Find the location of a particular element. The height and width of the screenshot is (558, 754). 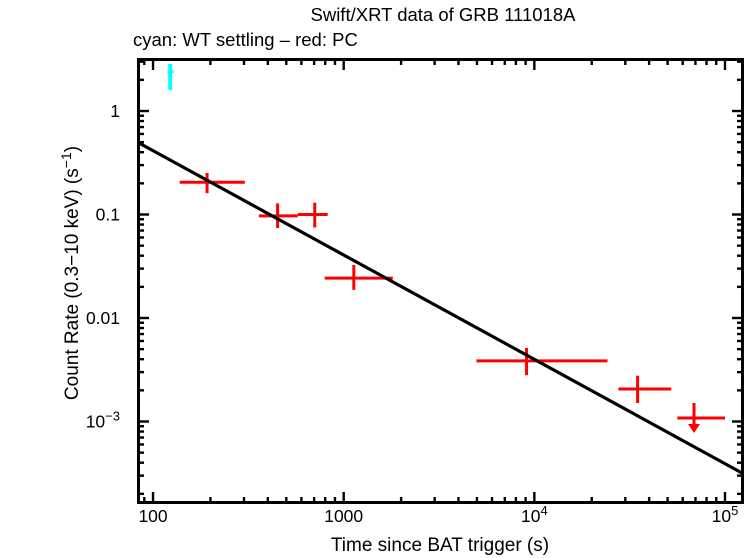

upper-limit-arrow-head is located at coordinates (694, 429).